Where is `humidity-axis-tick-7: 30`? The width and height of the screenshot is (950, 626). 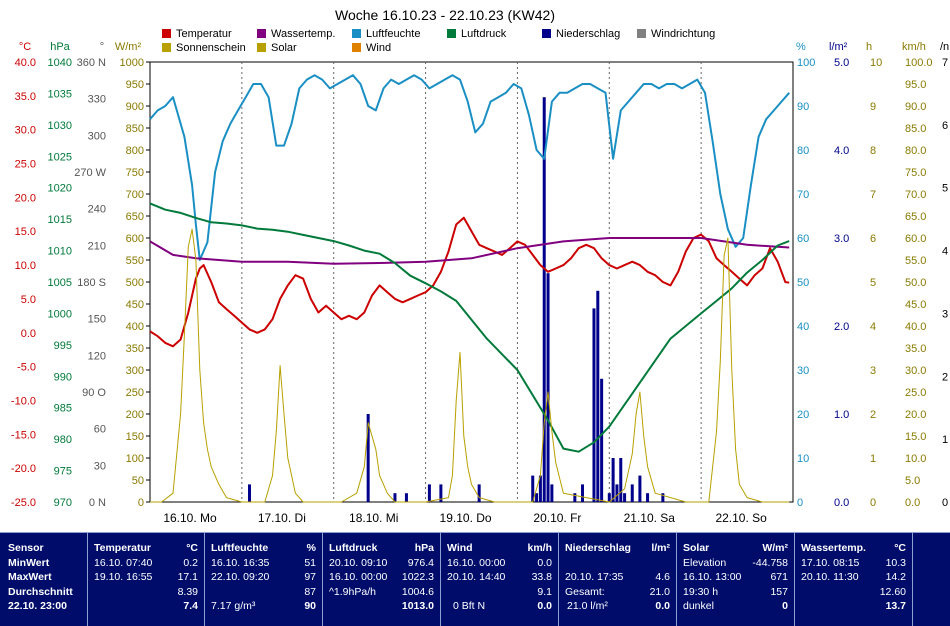
humidity-axis-tick-7: 30 is located at coordinates (803, 371).